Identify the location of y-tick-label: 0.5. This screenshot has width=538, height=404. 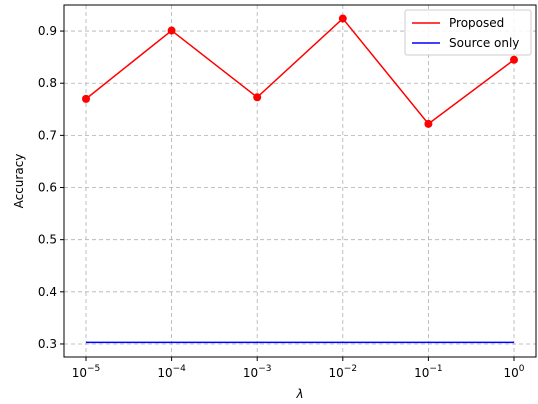
(47, 240).